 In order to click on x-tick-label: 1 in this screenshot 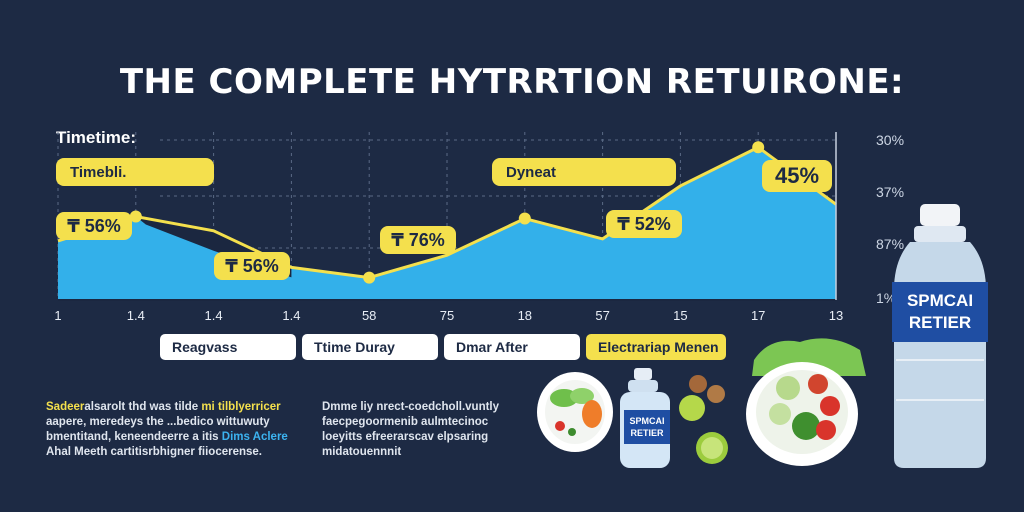, I will do `click(58, 315)`.